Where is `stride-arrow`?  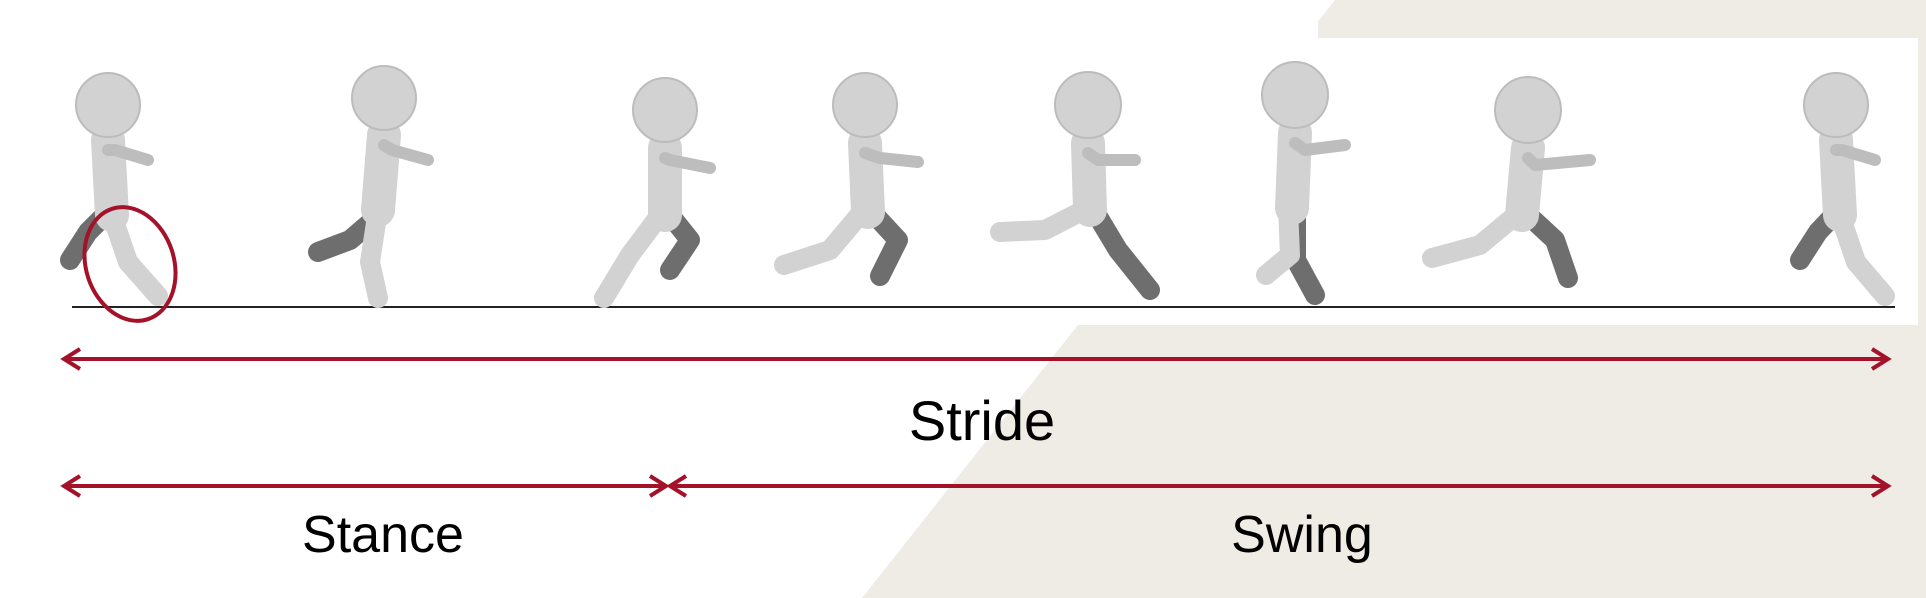
stride-arrow is located at coordinates (976, 359).